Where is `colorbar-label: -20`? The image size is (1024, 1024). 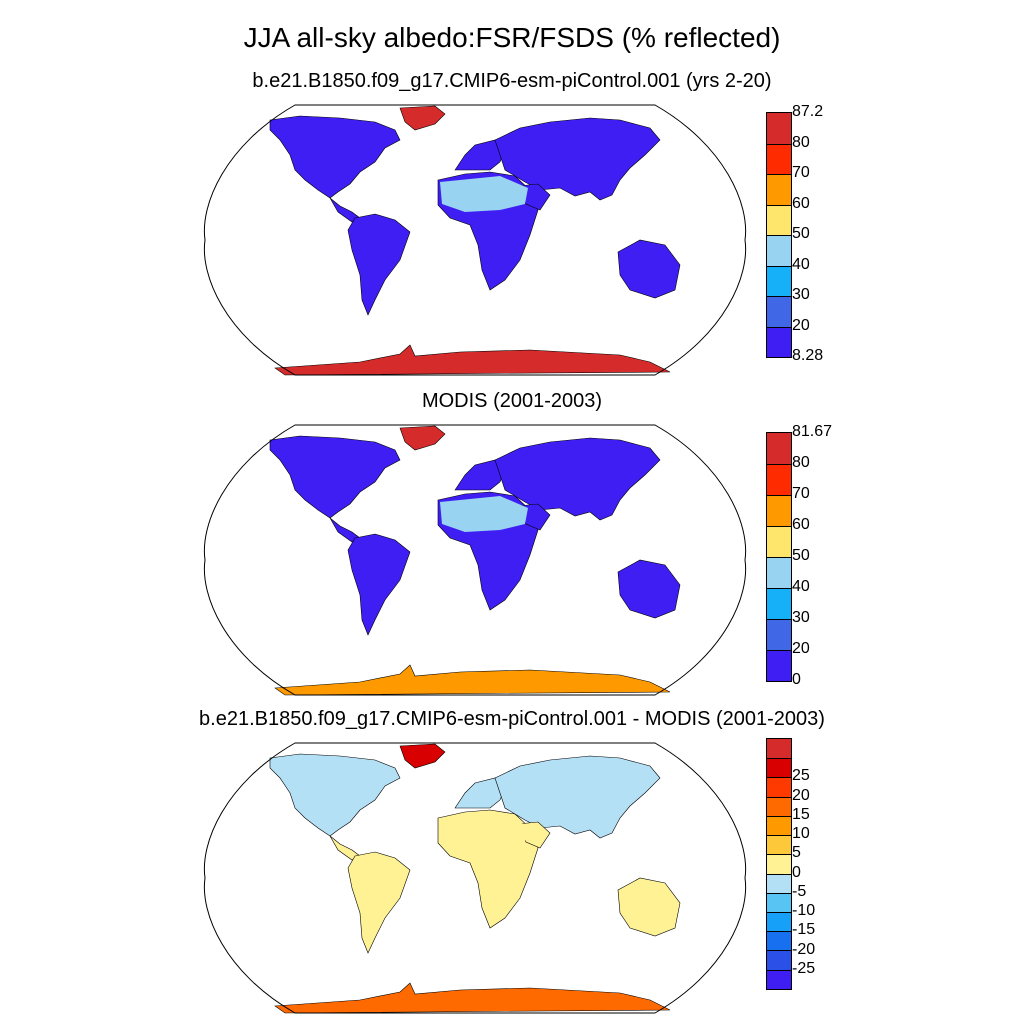
colorbar-label: -20 is located at coordinates (804, 949).